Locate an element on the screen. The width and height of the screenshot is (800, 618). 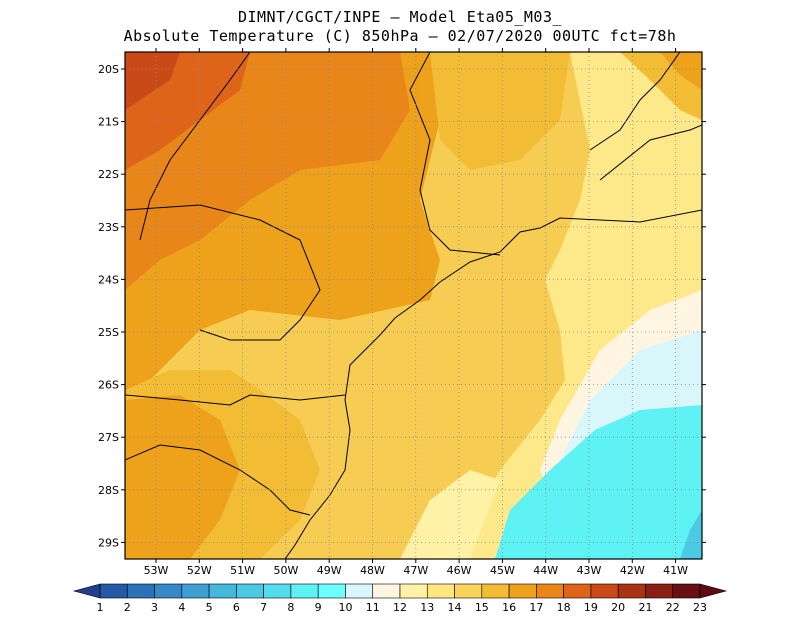
colorbar-label: 11 is located at coordinates (373, 607).